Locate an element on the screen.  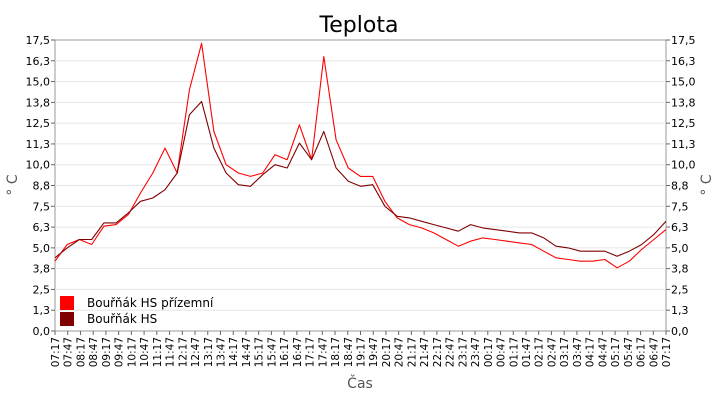
x-tick-label: 05:17 is located at coordinates (616, 352).